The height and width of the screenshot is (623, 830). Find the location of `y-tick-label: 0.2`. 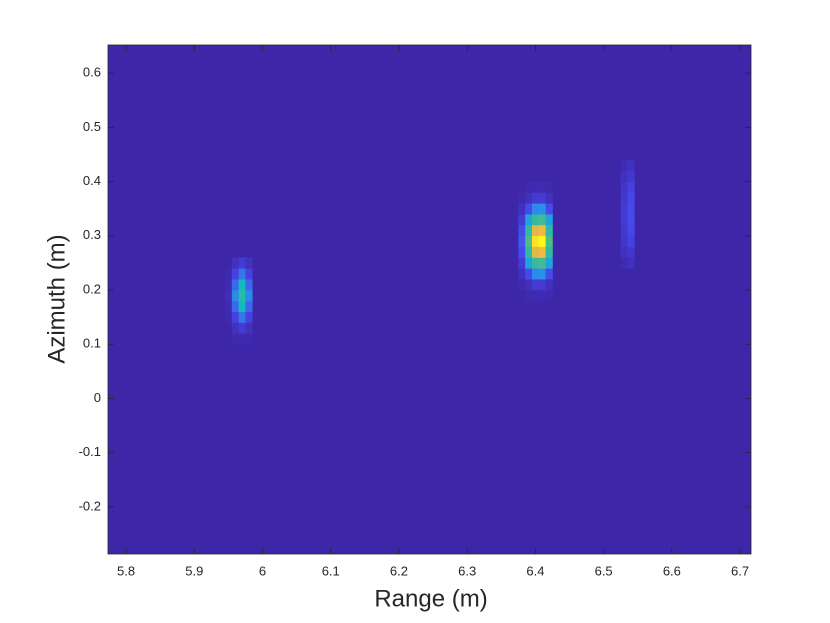

y-tick-label: 0.2 is located at coordinates (92, 288).